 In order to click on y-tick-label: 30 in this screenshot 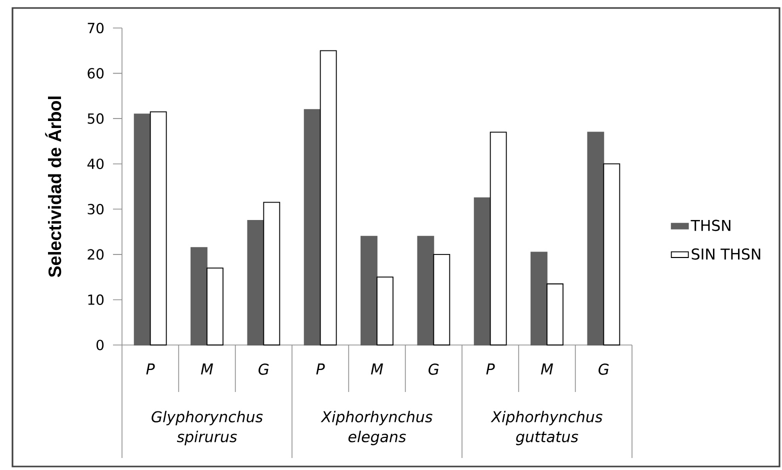, I will do `click(96, 209)`.